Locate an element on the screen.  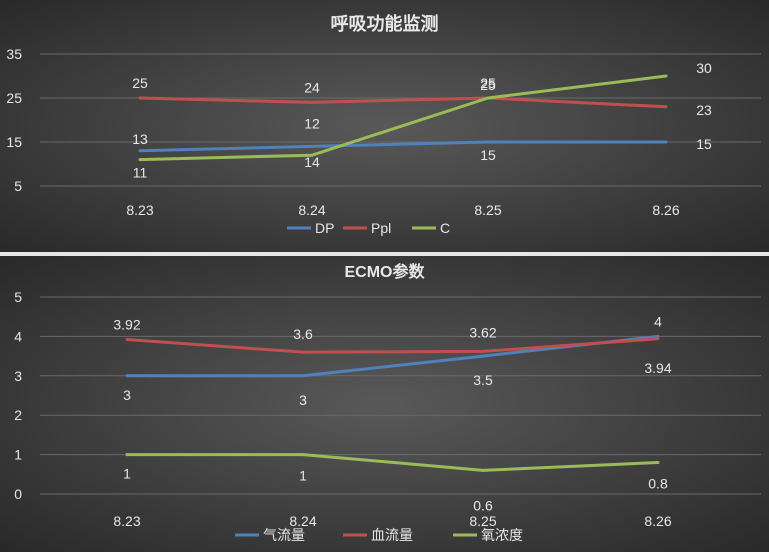
chart-title: 呼吸功能监测 is located at coordinates (385, 23).